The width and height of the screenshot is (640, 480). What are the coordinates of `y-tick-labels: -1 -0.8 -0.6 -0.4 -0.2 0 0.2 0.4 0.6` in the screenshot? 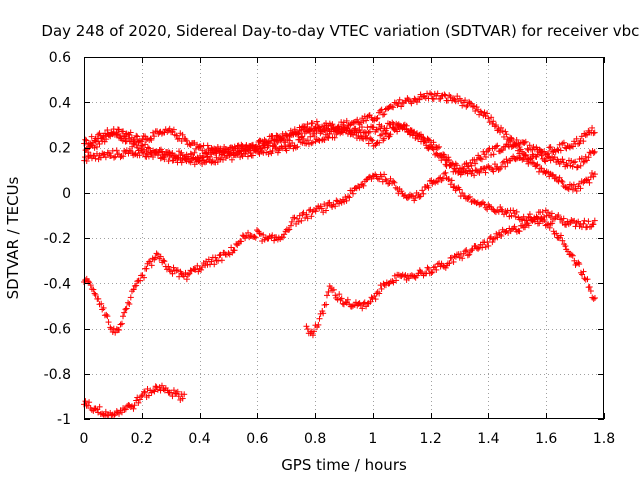 It's located at (57, 239).